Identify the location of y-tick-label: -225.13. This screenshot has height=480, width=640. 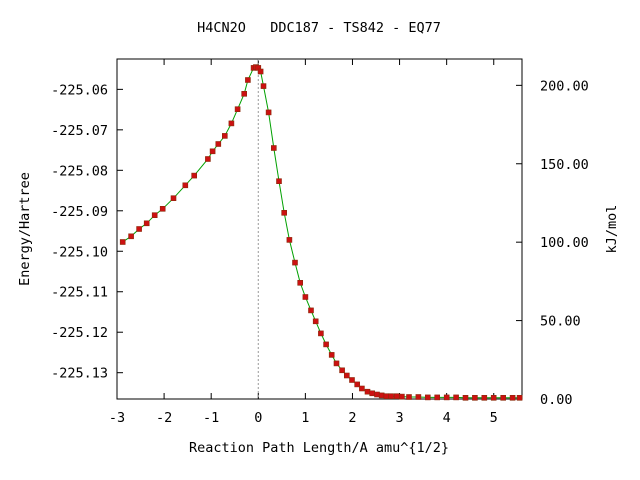
(79, 374).